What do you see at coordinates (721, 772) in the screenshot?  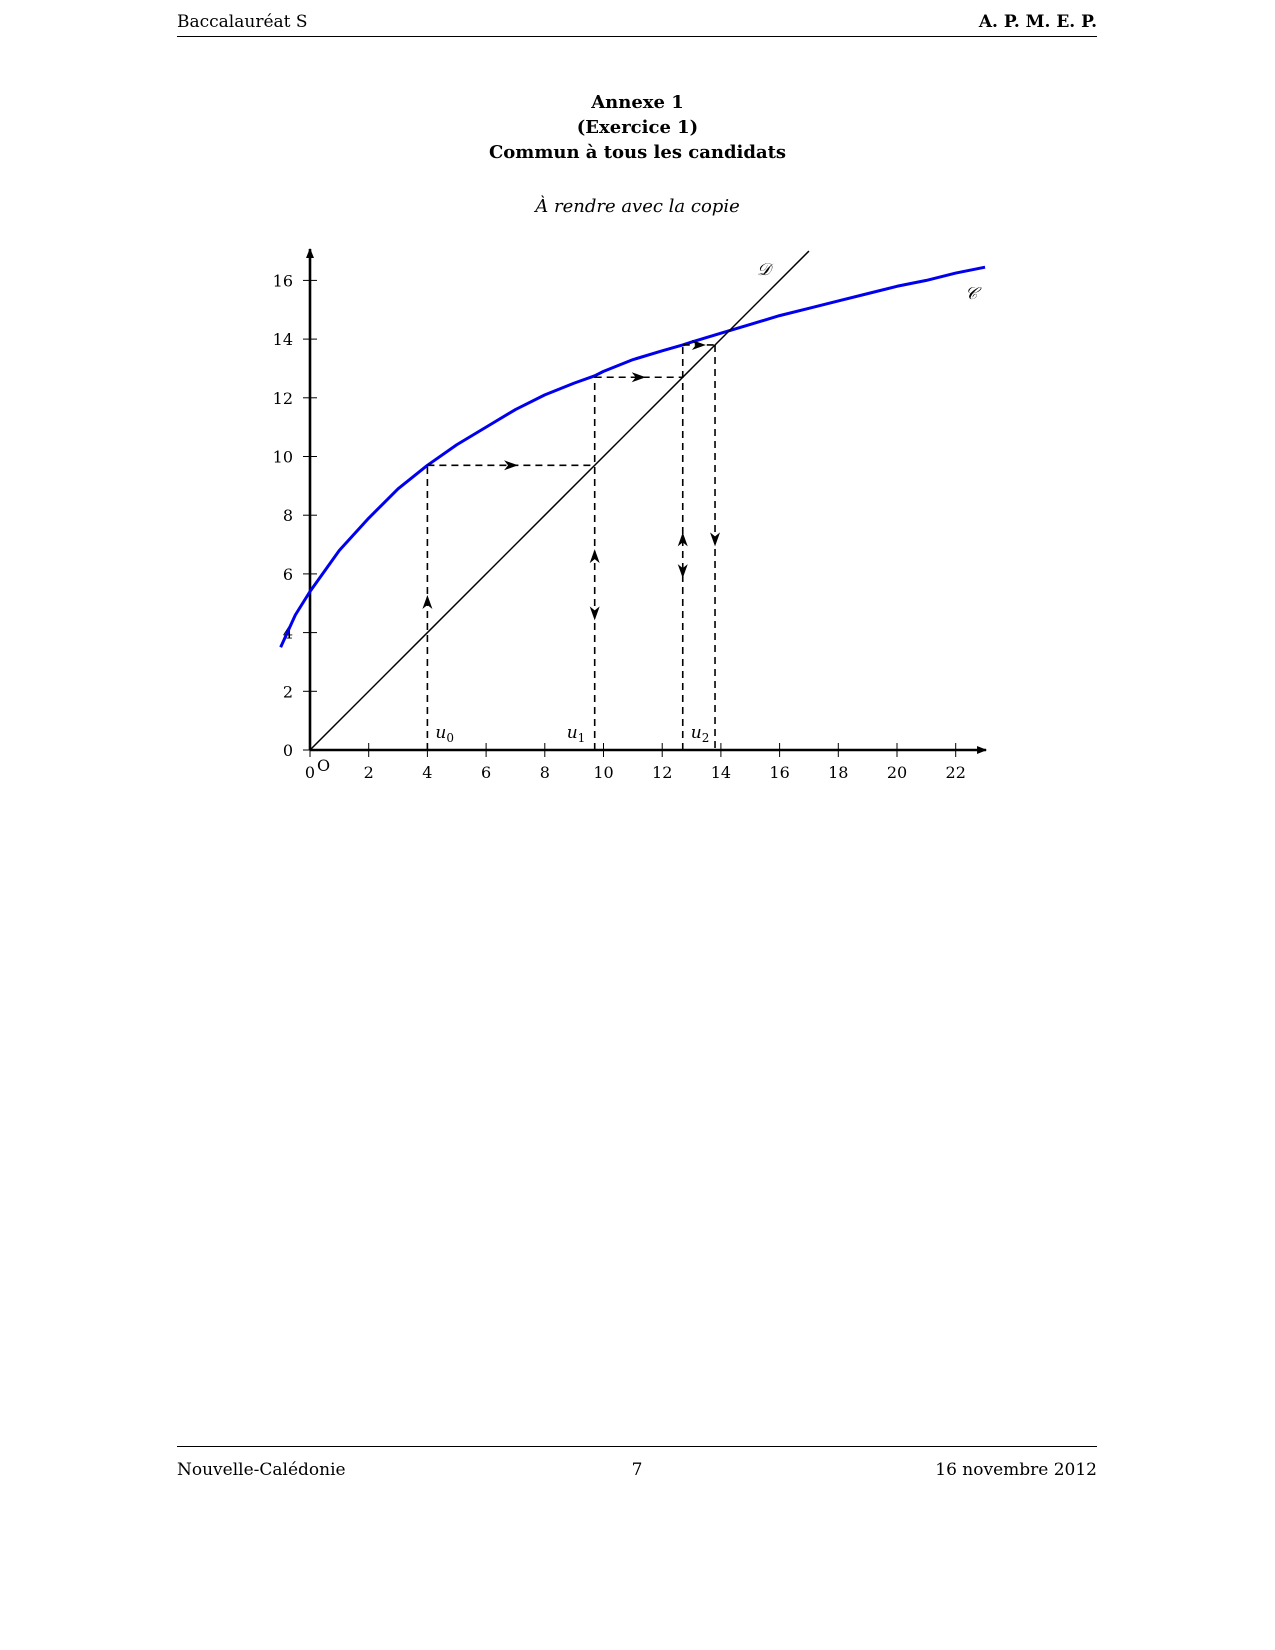 I see `x-tick-label: 14` at bounding box center [721, 772].